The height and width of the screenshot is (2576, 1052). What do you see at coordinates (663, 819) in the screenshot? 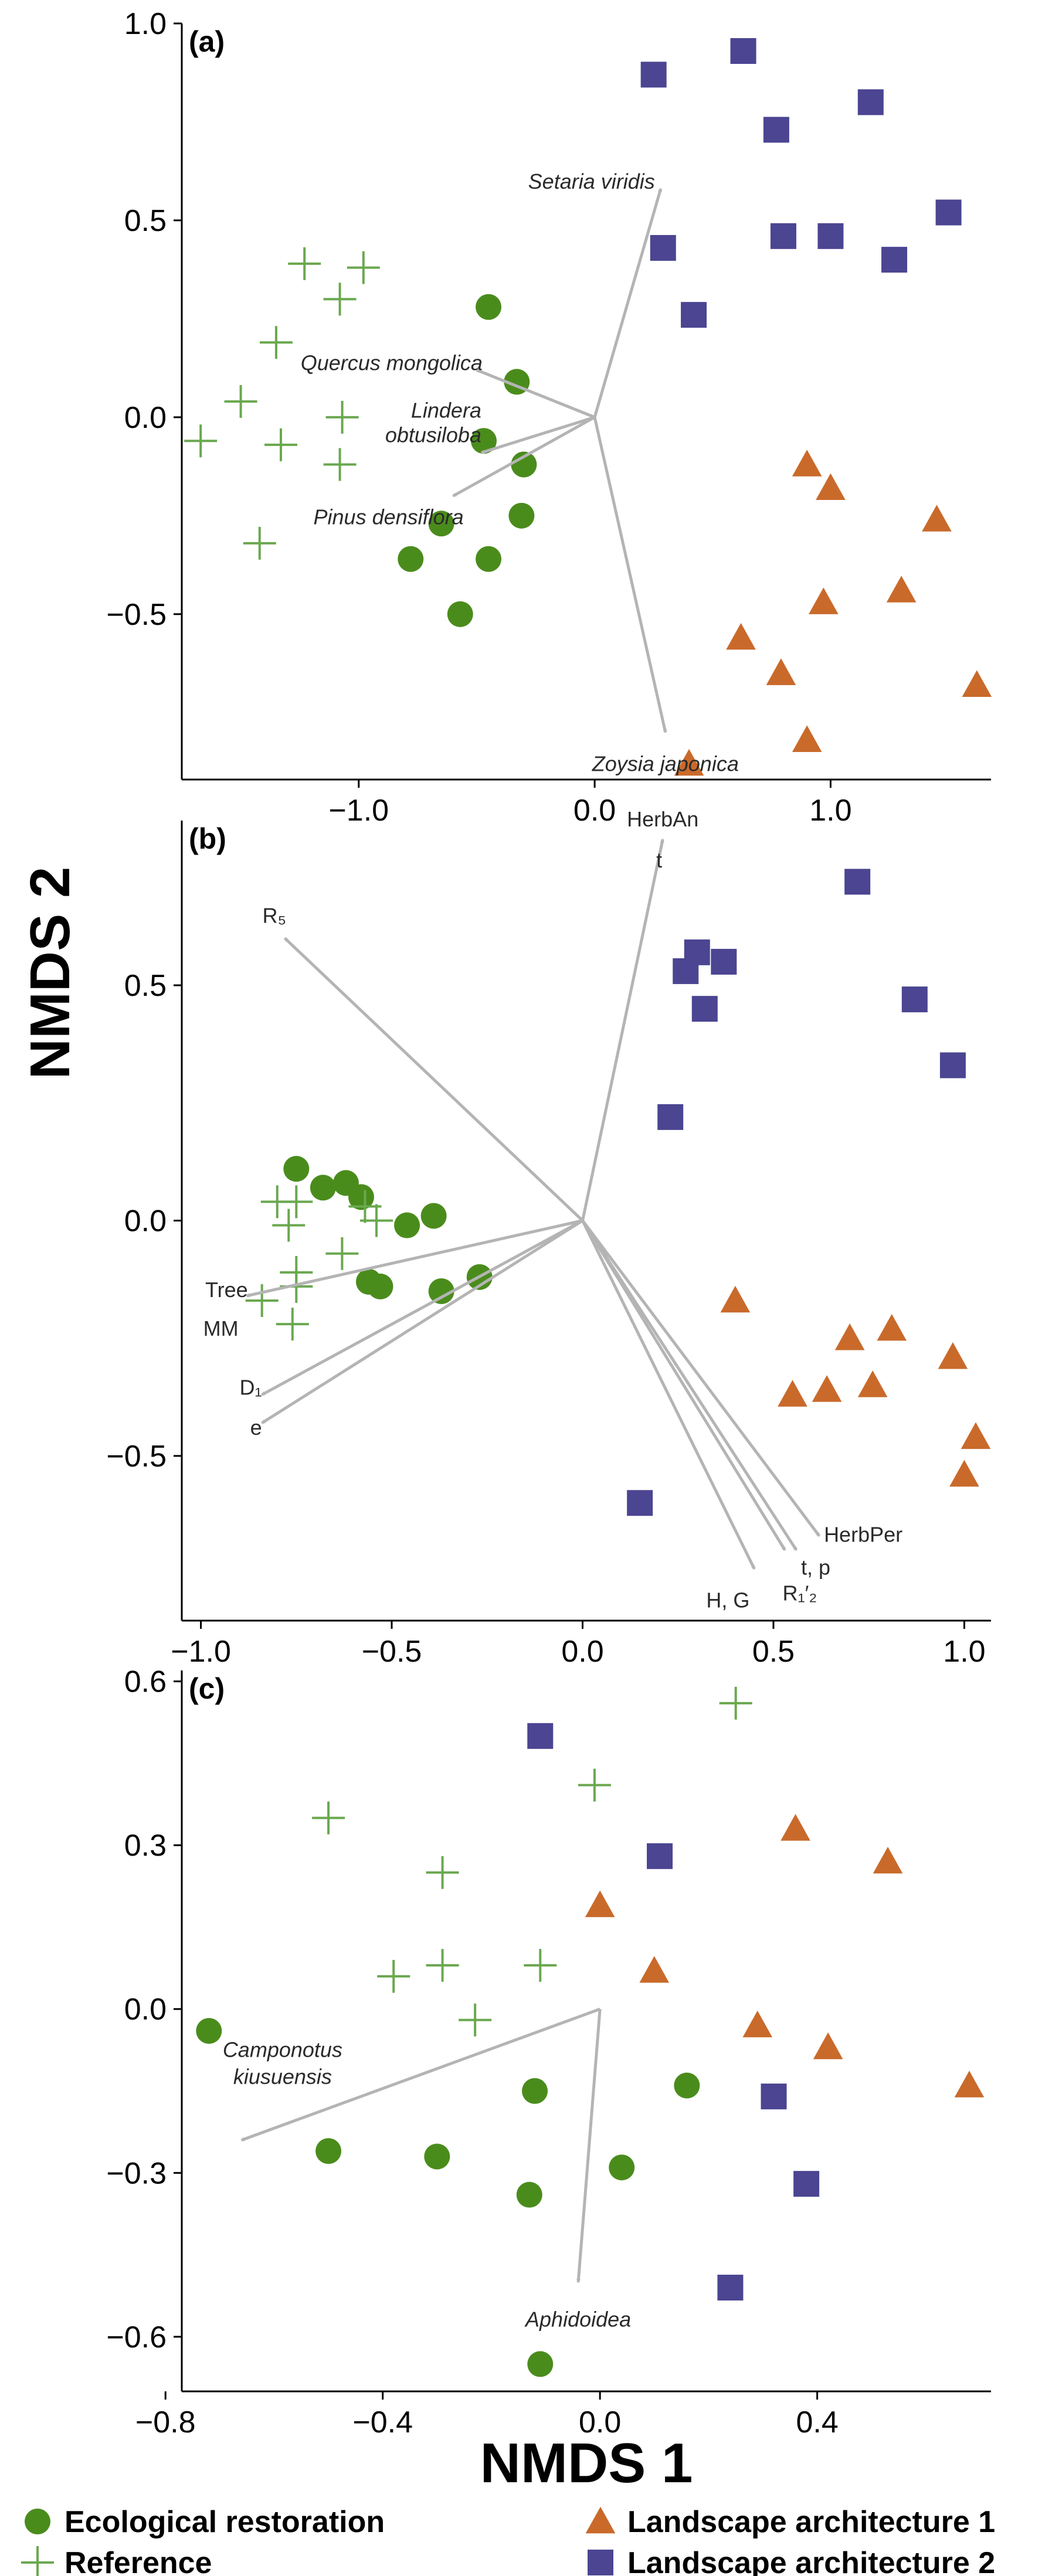
I see `vector-label: HerbAn` at bounding box center [663, 819].